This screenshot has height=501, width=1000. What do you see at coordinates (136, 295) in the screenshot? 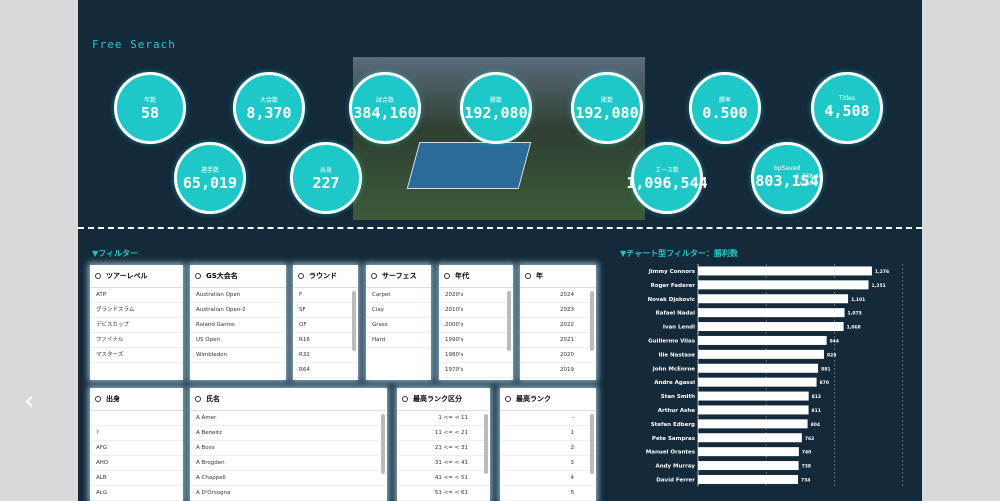
I see `filter-item: ATP` at bounding box center [136, 295].